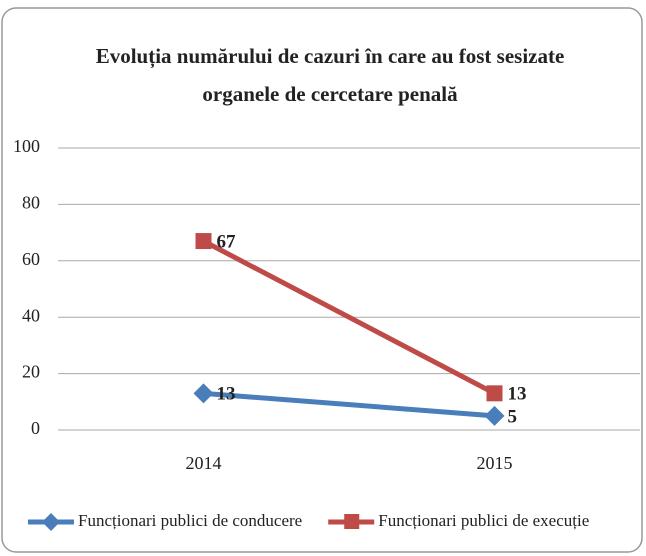 The height and width of the screenshot is (556, 646). I want to click on y-tick-label: 40, so click(31, 315).